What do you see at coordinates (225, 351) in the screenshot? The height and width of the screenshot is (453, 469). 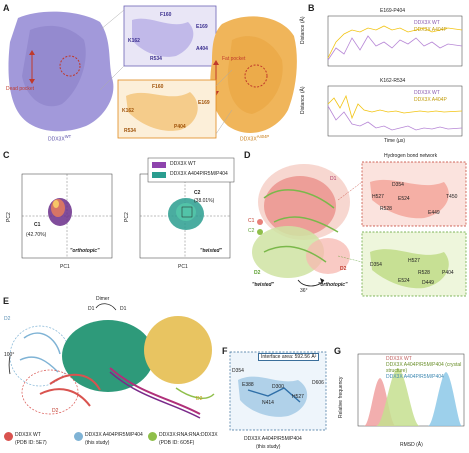 I see `panel-f-label: F` at bounding box center [225, 351].